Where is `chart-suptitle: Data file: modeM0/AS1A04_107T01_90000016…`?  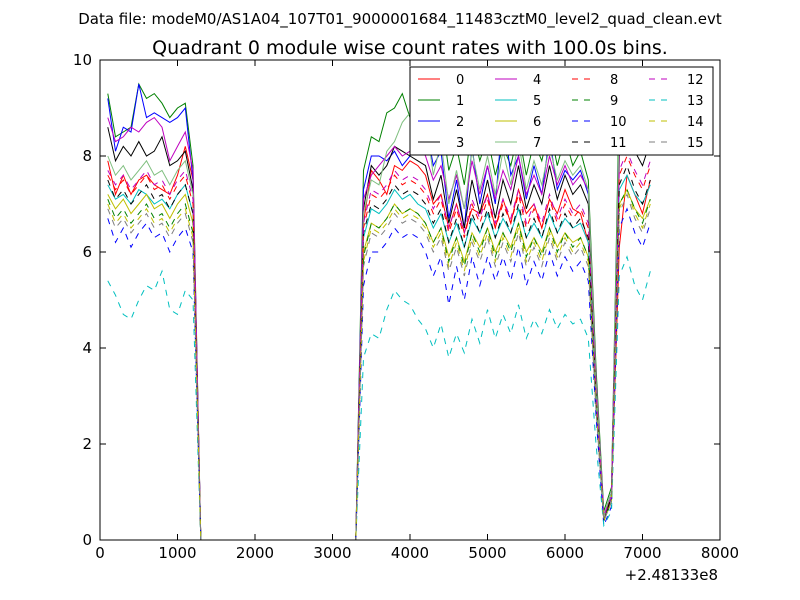 chart-suptitle: Data file: modeM0/AS1A04_107T01_90000016… is located at coordinates (400, 19).